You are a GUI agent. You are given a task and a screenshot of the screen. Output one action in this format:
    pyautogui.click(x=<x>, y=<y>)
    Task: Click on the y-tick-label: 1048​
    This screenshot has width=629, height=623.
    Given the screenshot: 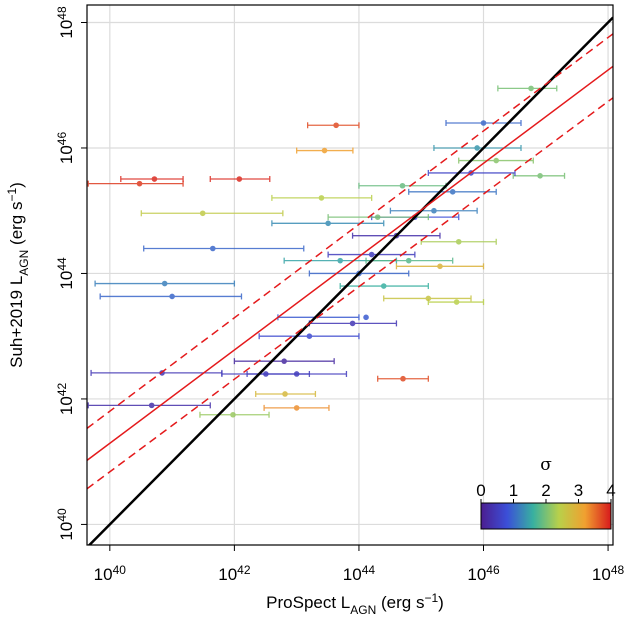 What is the action you would take?
    pyautogui.click(x=65, y=22)
    